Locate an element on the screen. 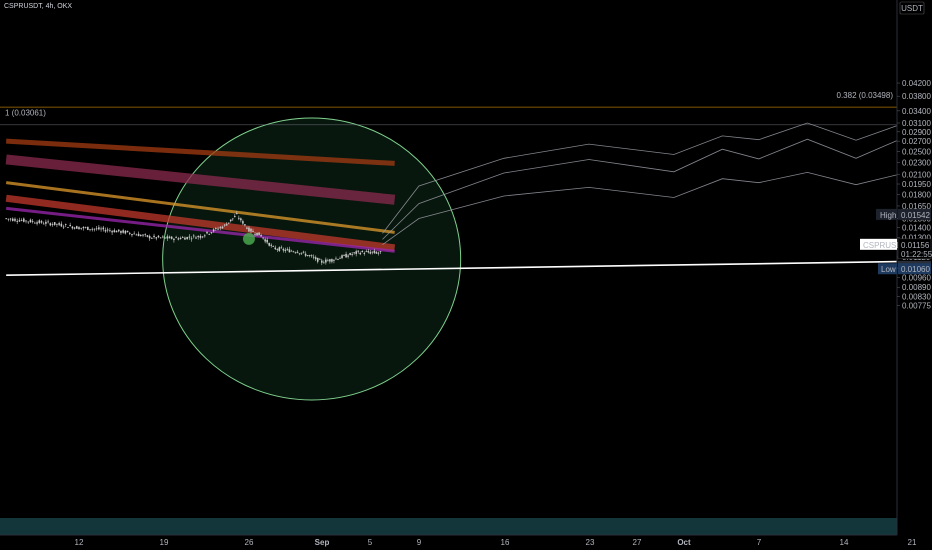 Image resolution: width=932 pixels, height=550 pixels. highlight-dot is located at coordinates (248, 238).